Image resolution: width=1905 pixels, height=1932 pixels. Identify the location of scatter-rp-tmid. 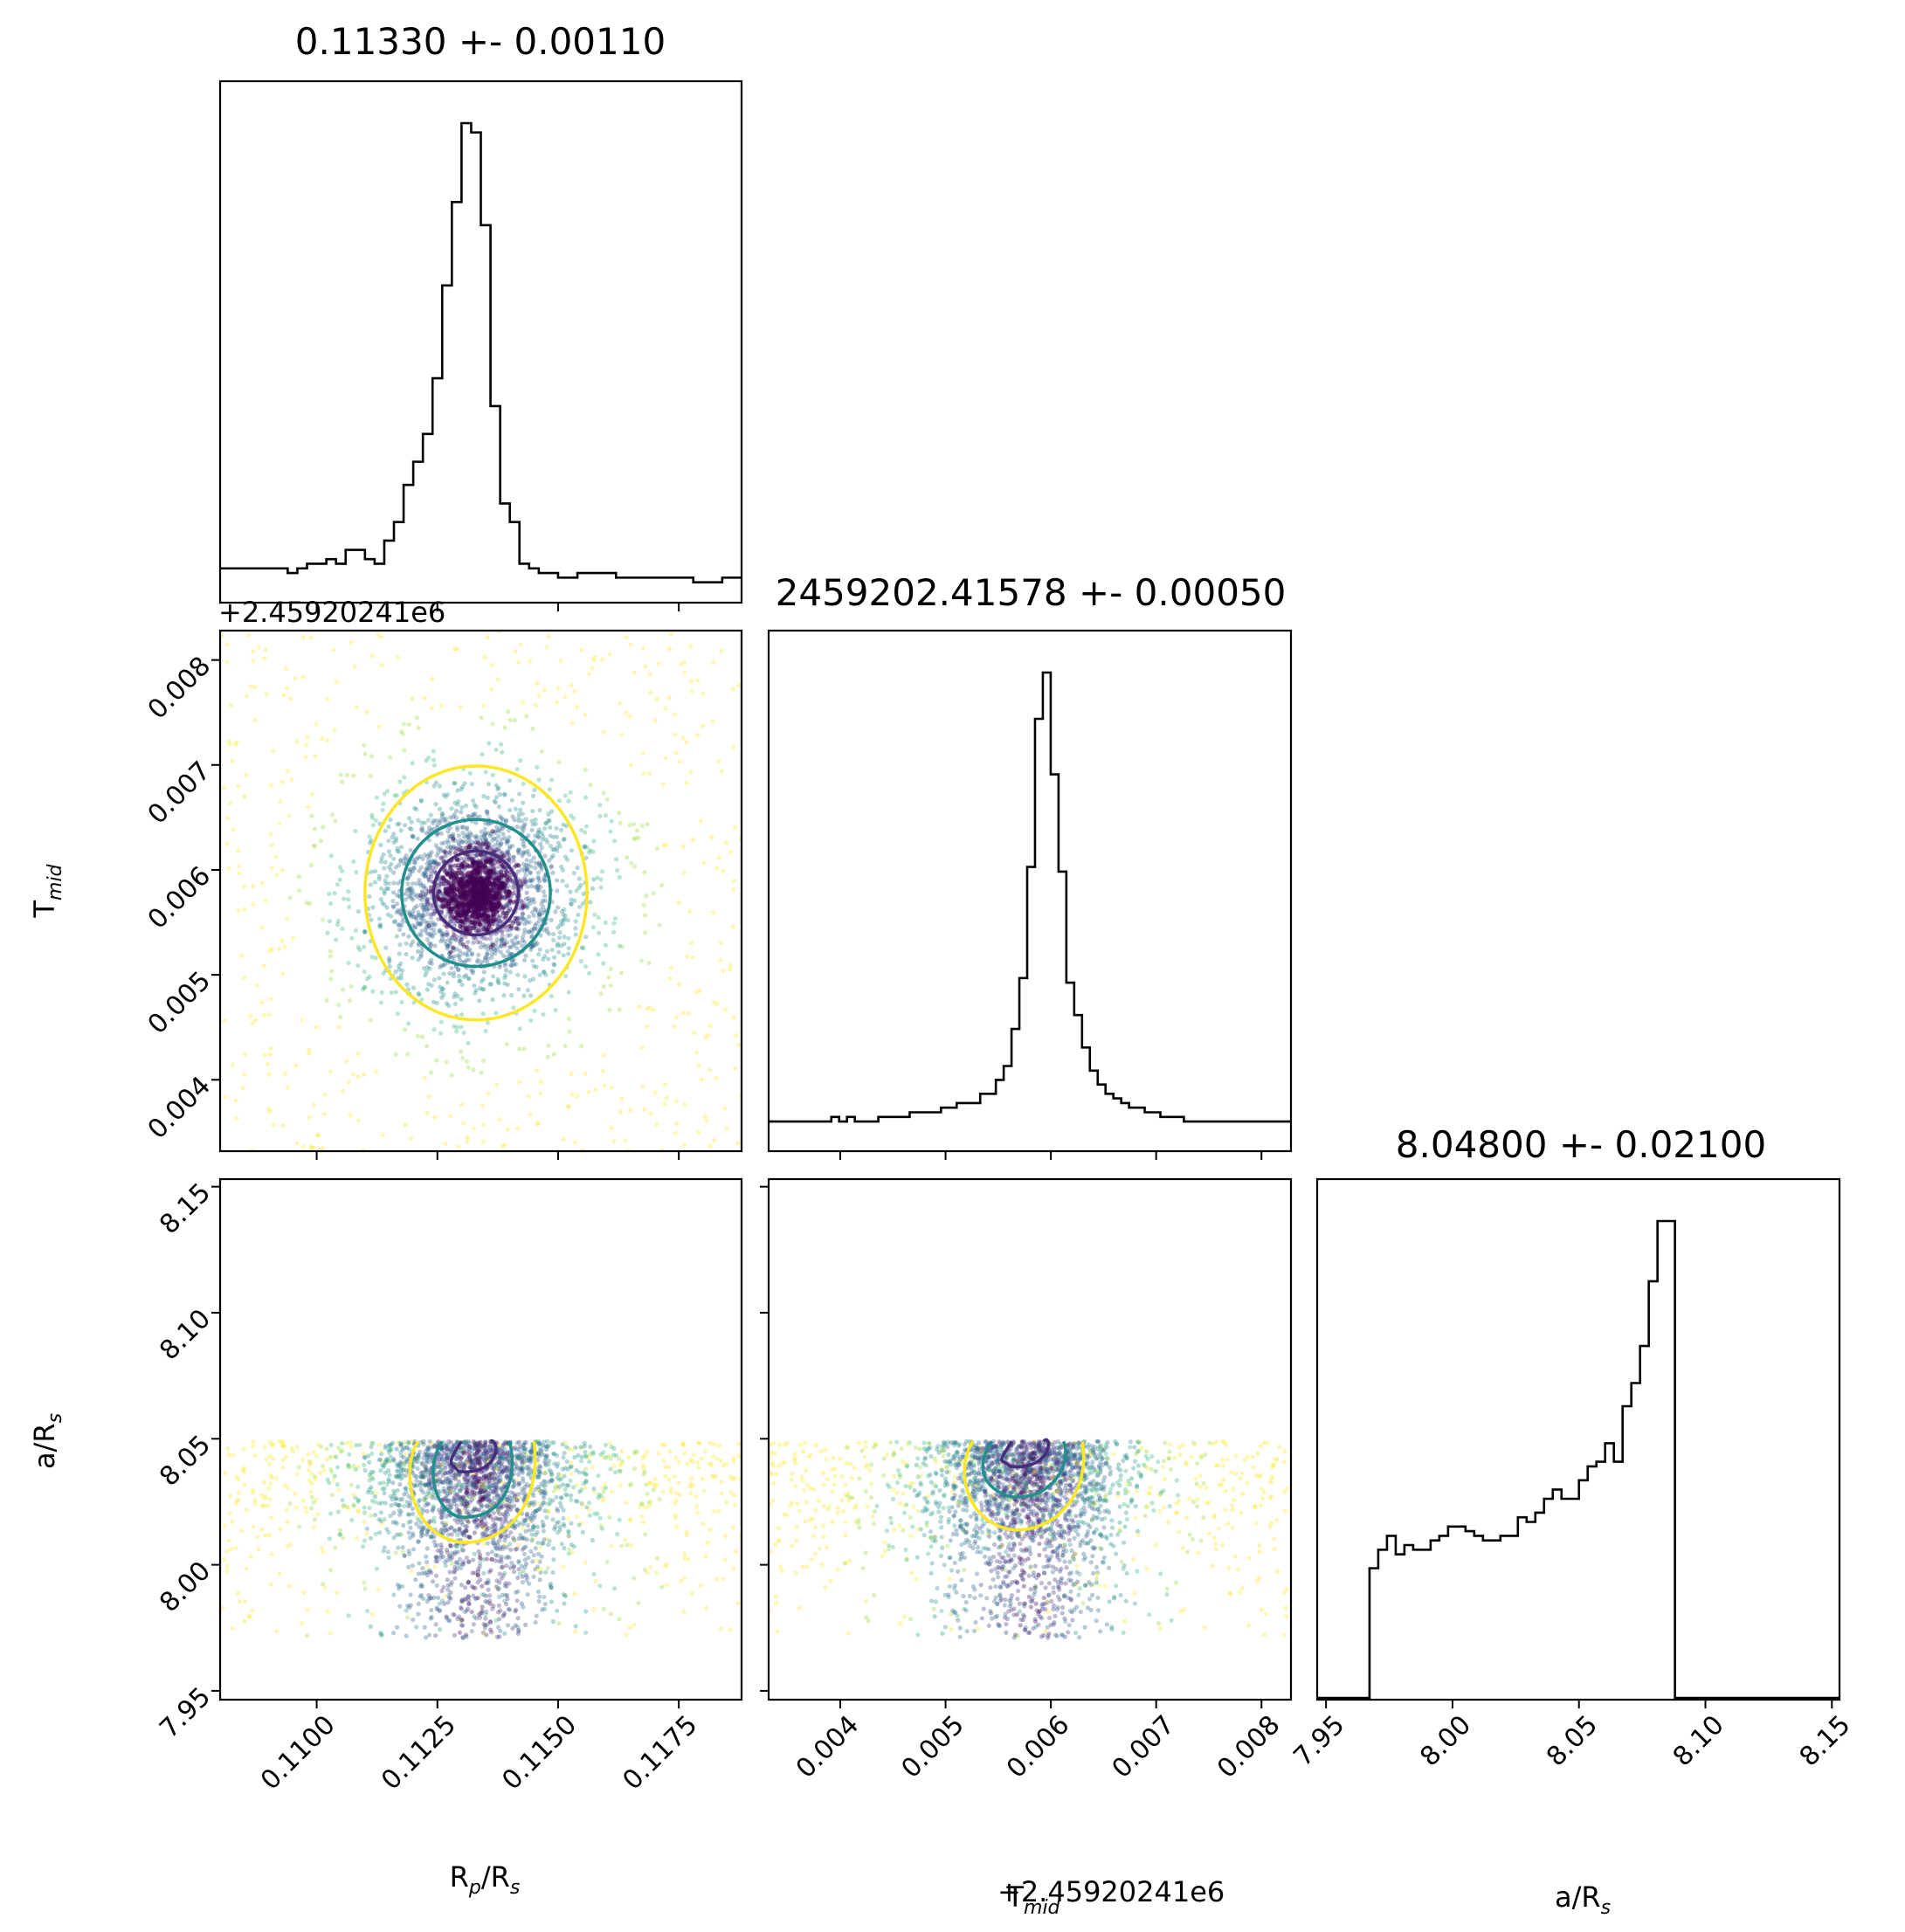
(481, 891).